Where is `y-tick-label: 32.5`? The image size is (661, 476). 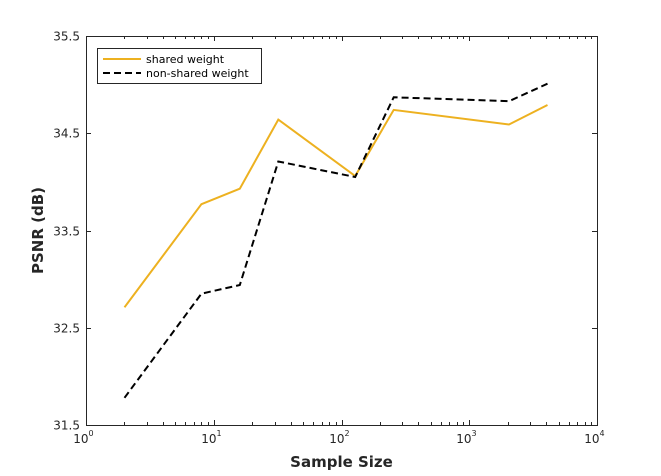 y-tick-label: 32.5 is located at coordinates (66, 329).